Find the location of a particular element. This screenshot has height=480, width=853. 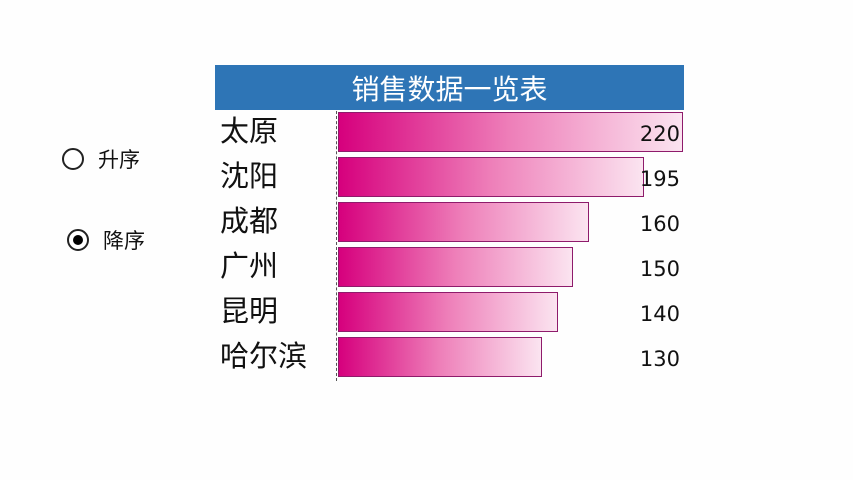

category-label: 广州 is located at coordinates (249, 266).